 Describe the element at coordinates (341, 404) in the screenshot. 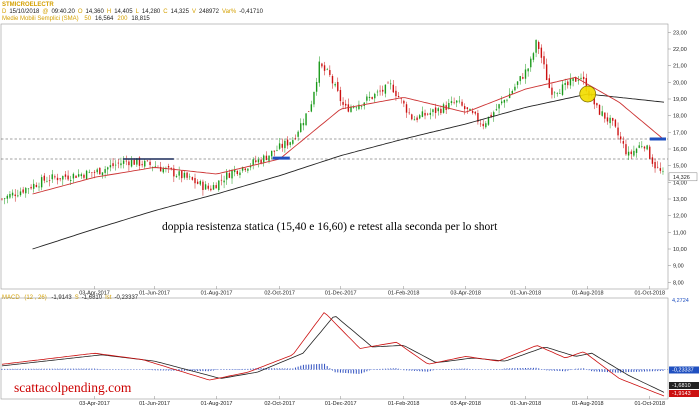

I see `x-tick-label: 01-Dec-2017` at that location.